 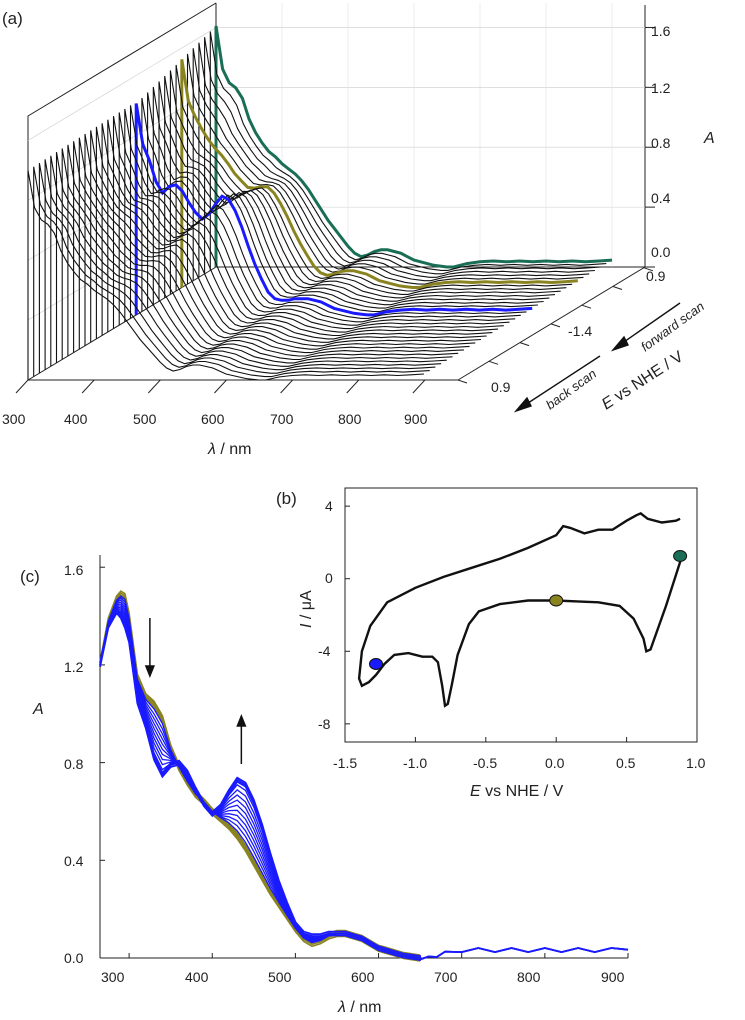 What do you see at coordinates (571, 389) in the screenshot?
I see `back-scan-annotation: back scan` at bounding box center [571, 389].